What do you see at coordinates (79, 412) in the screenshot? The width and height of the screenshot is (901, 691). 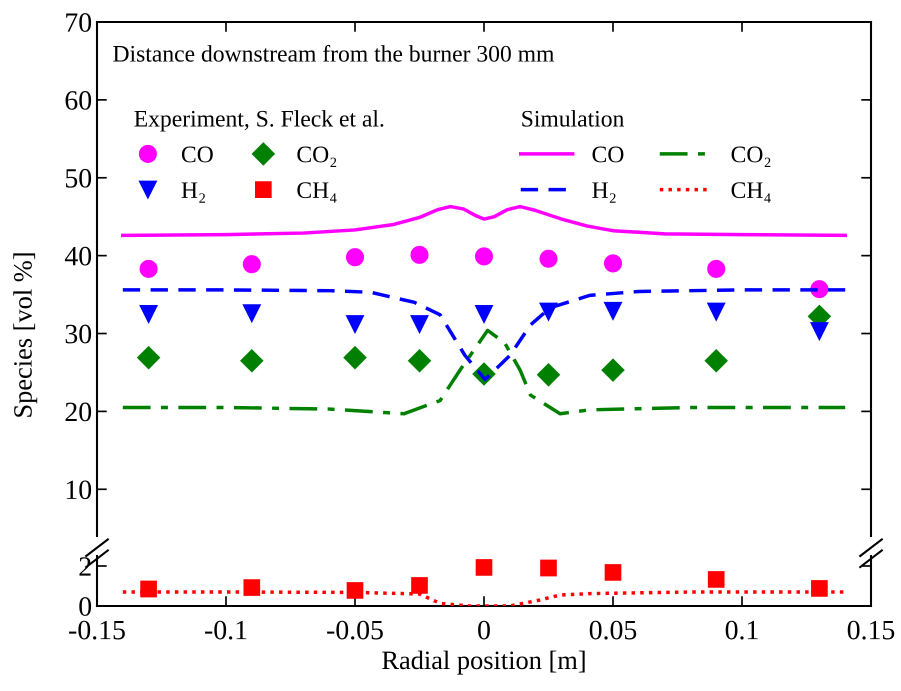 I see `y-tick-label: 20` at bounding box center [79, 412].